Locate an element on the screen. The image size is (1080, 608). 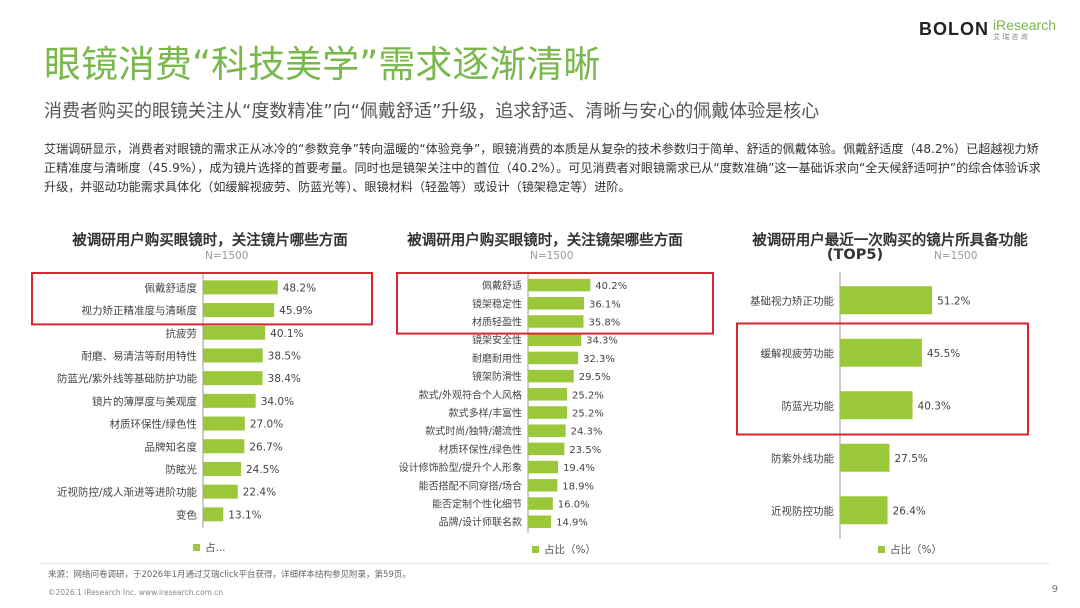
chart2-value-label-7: 25.2% is located at coordinates (588, 414).